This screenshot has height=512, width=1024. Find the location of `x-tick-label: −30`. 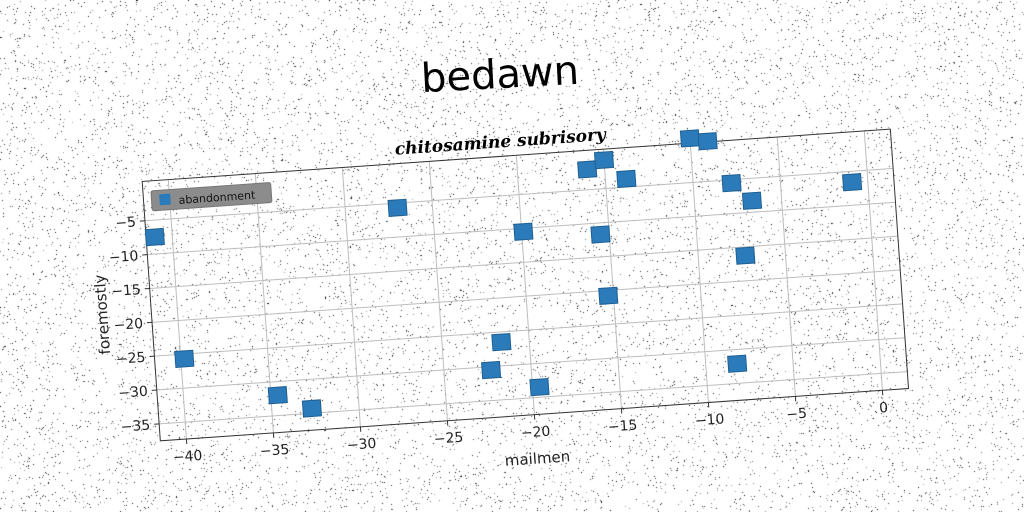

x-tick-label: −30 is located at coordinates (361, 445).